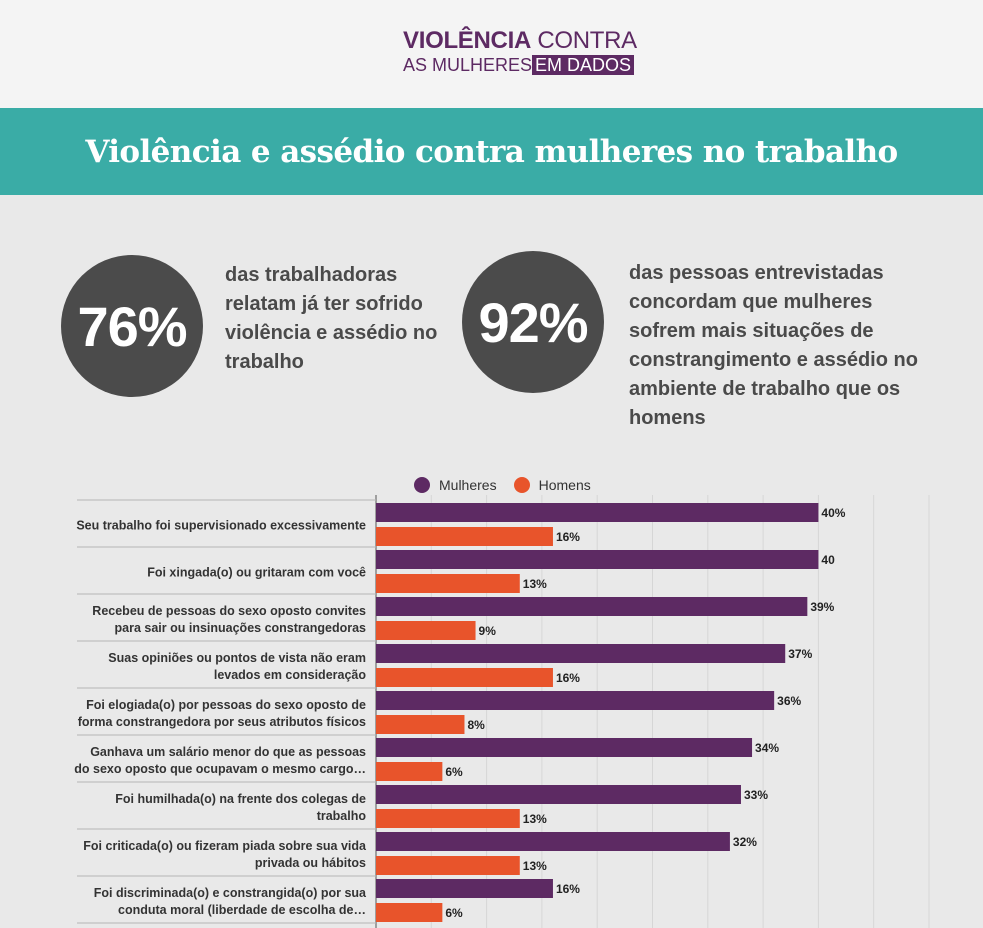  I want to click on stat-circle-76: 76%, so click(132, 326).